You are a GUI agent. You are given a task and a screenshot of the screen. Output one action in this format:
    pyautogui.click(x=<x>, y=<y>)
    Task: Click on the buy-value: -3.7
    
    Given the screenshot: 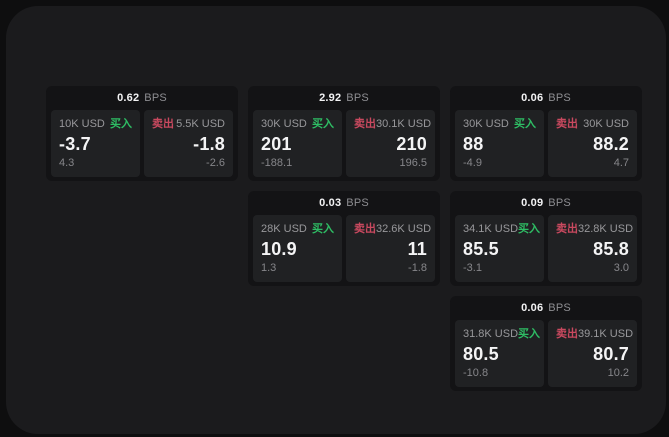 What is the action you would take?
    pyautogui.click(x=75, y=144)
    